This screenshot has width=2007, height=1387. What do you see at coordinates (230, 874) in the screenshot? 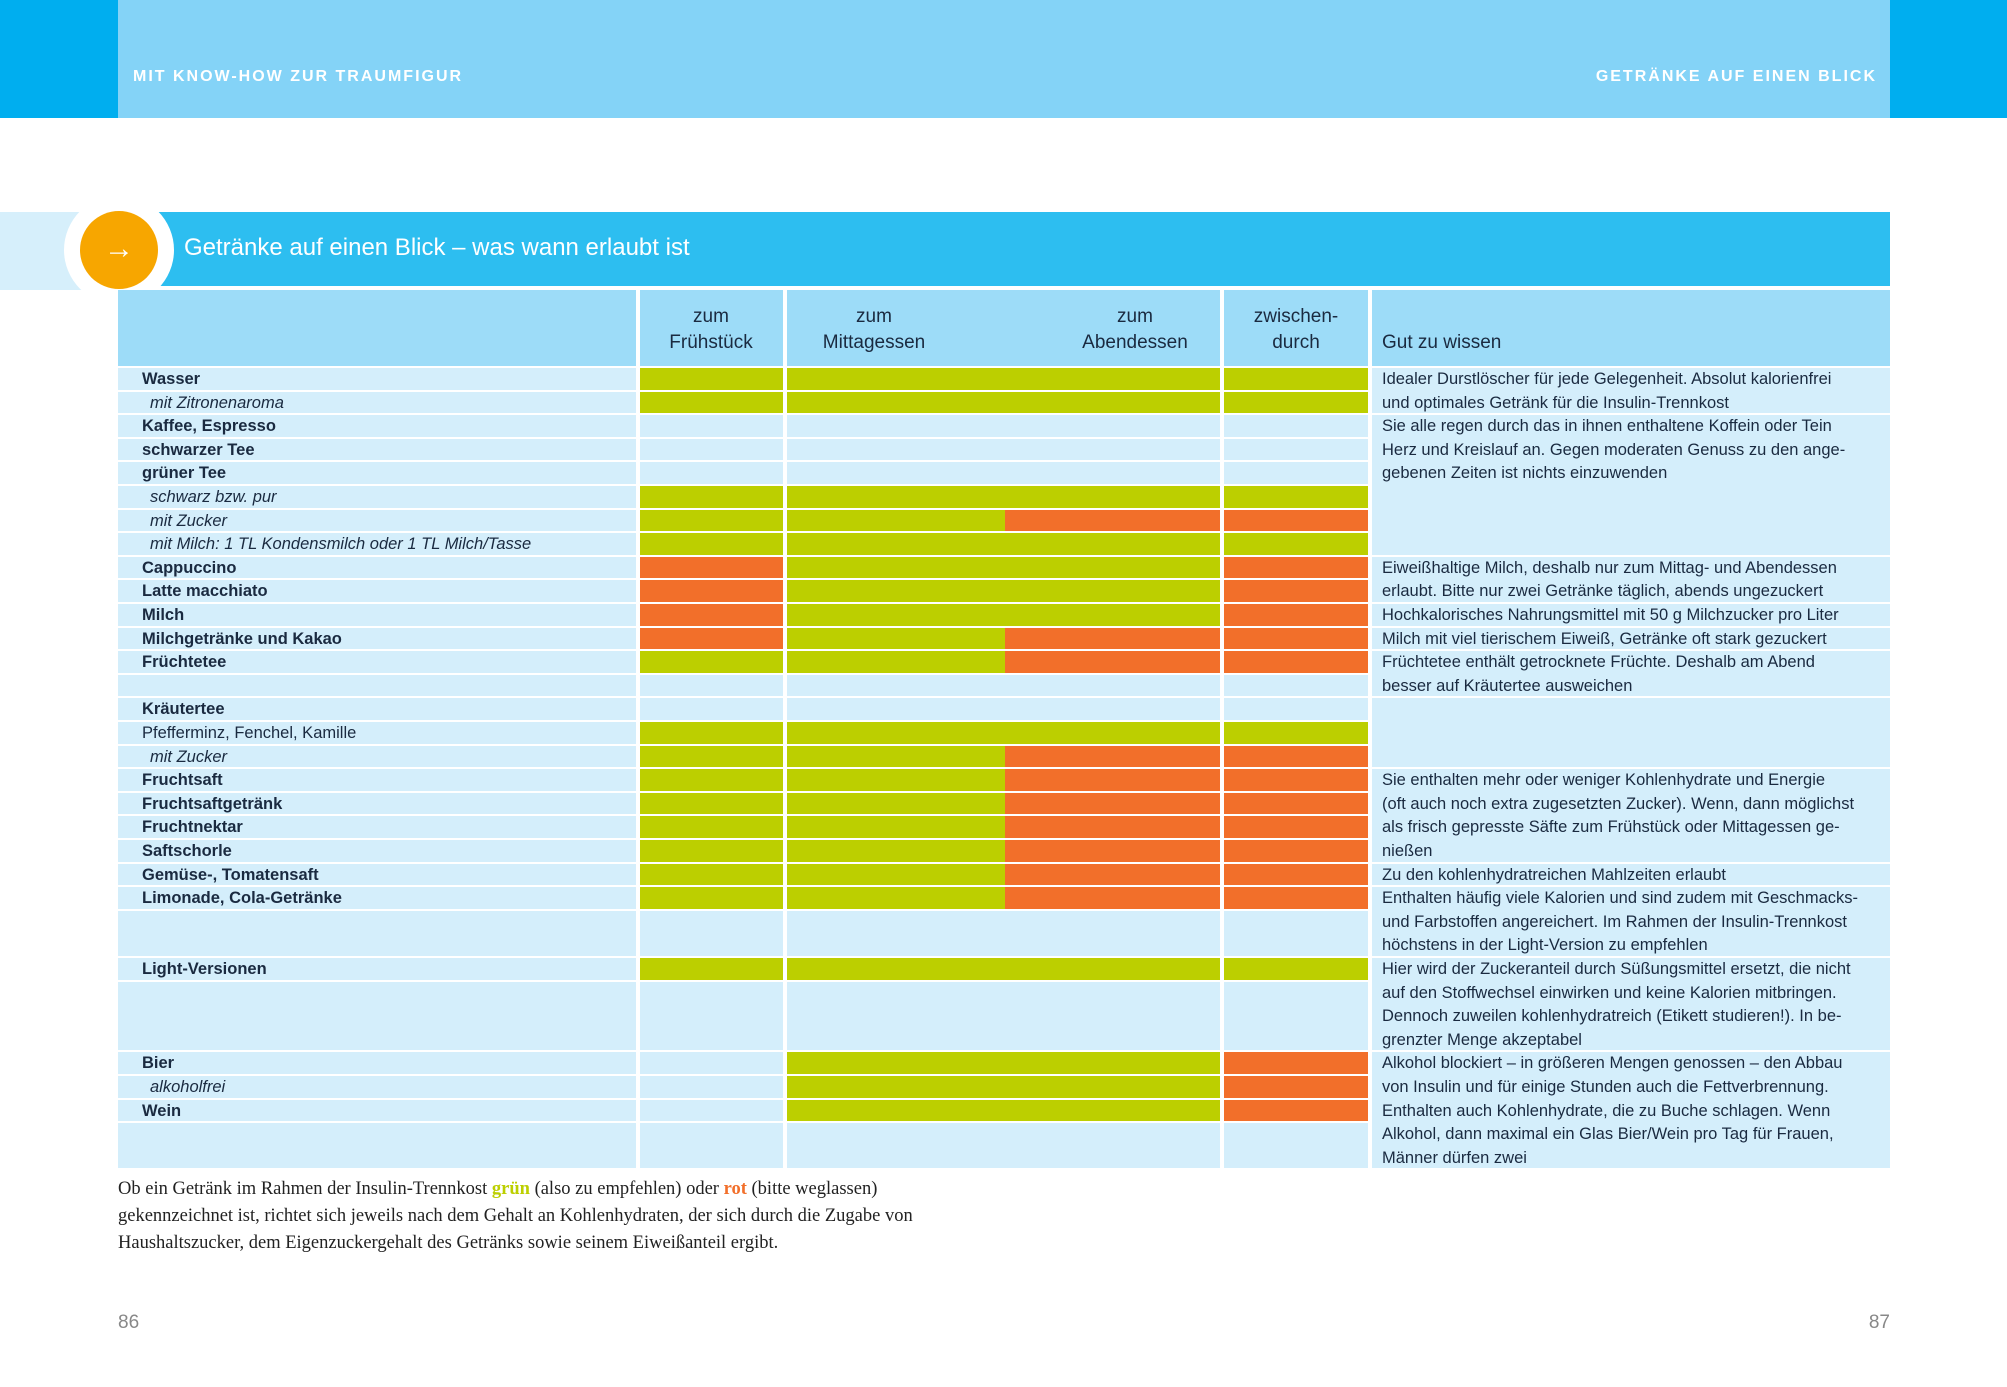
I see `row-label: Gemüse-, Tomatensaft` at bounding box center [230, 874].